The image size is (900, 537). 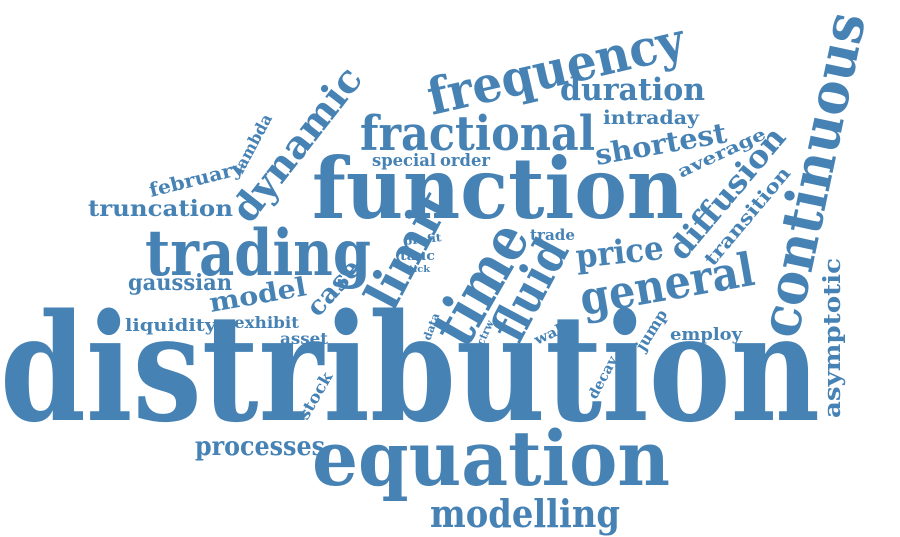 What do you see at coordinates (423, 239) in the screenshot?
I see `word-profit: profit` at bounding box center [423, 239].